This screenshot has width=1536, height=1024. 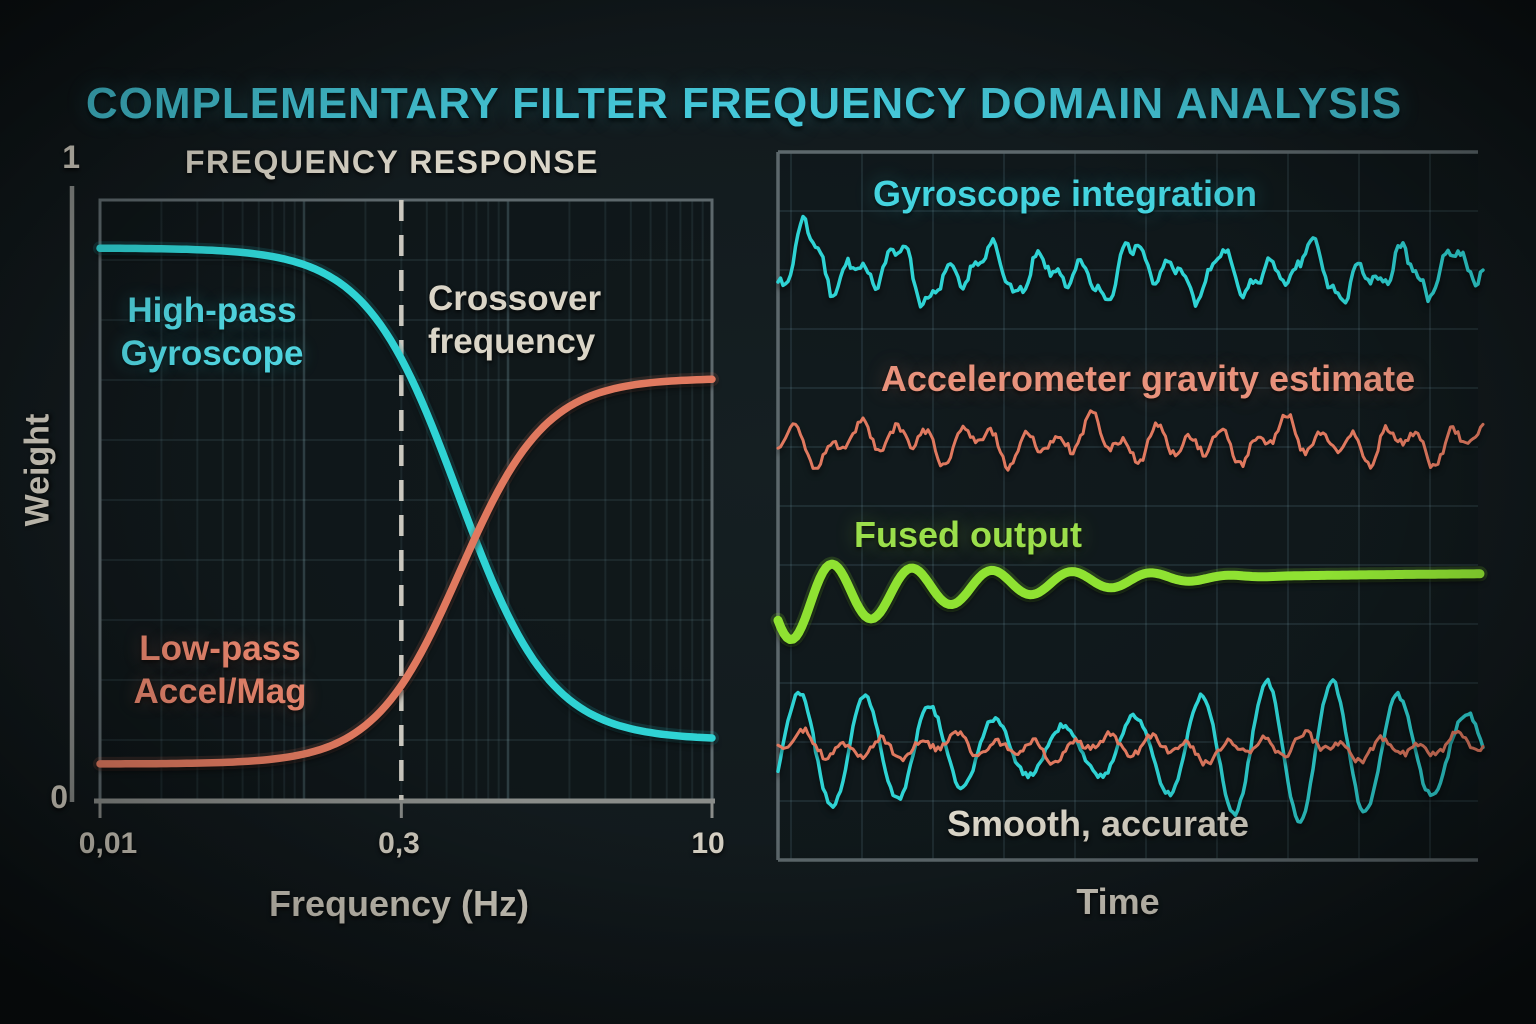 What do you see at coordinates (1148, 378) in the screenshot?
I see `accelerometer-signal-label: Accelerometer gravity estimate` at bounding box center [1148, 378].